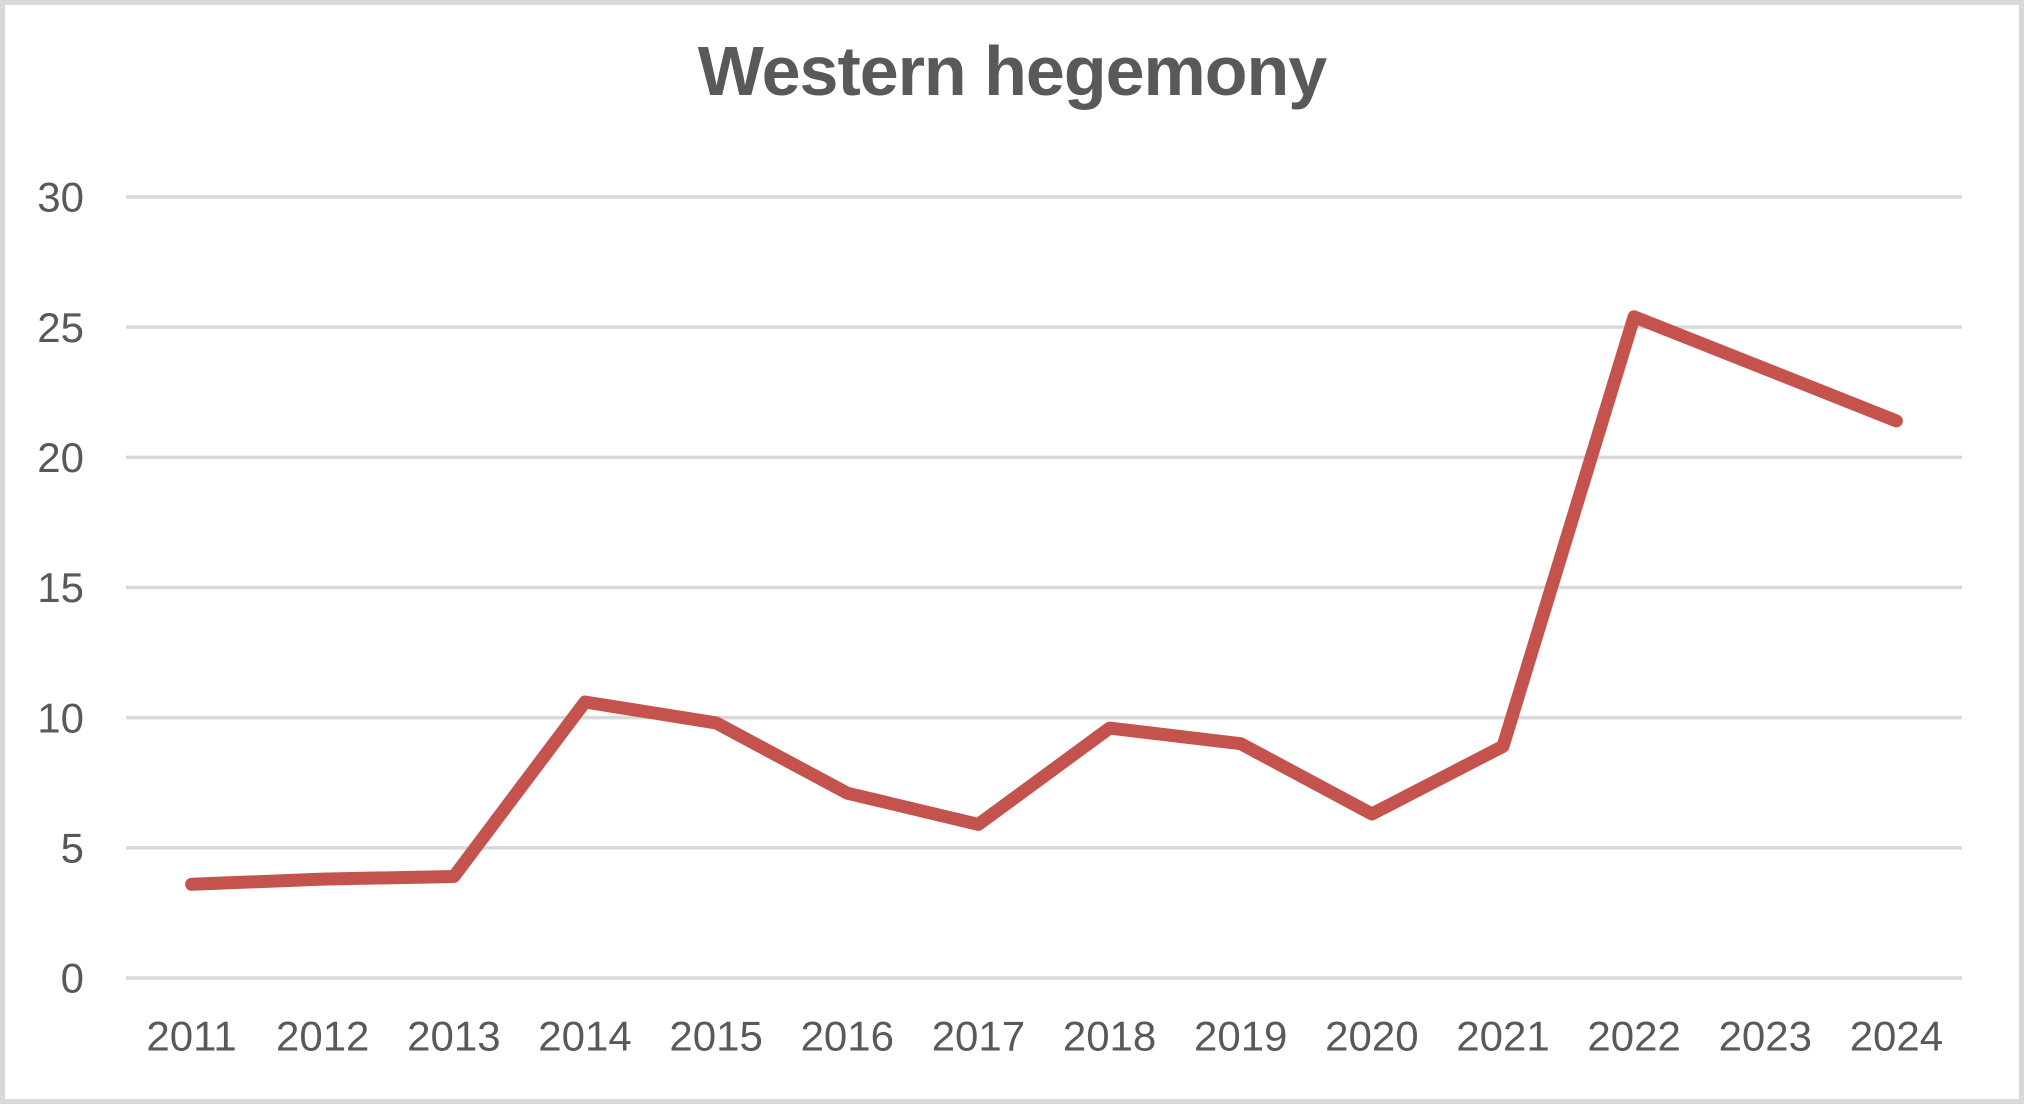 Image resolution: width=2024 pixels, height=1104 pixels. What do you see at coordinates (60, 197) in the screenshot?
I see `y-axis-tick-label: 30` at bounding box center [60, 197].